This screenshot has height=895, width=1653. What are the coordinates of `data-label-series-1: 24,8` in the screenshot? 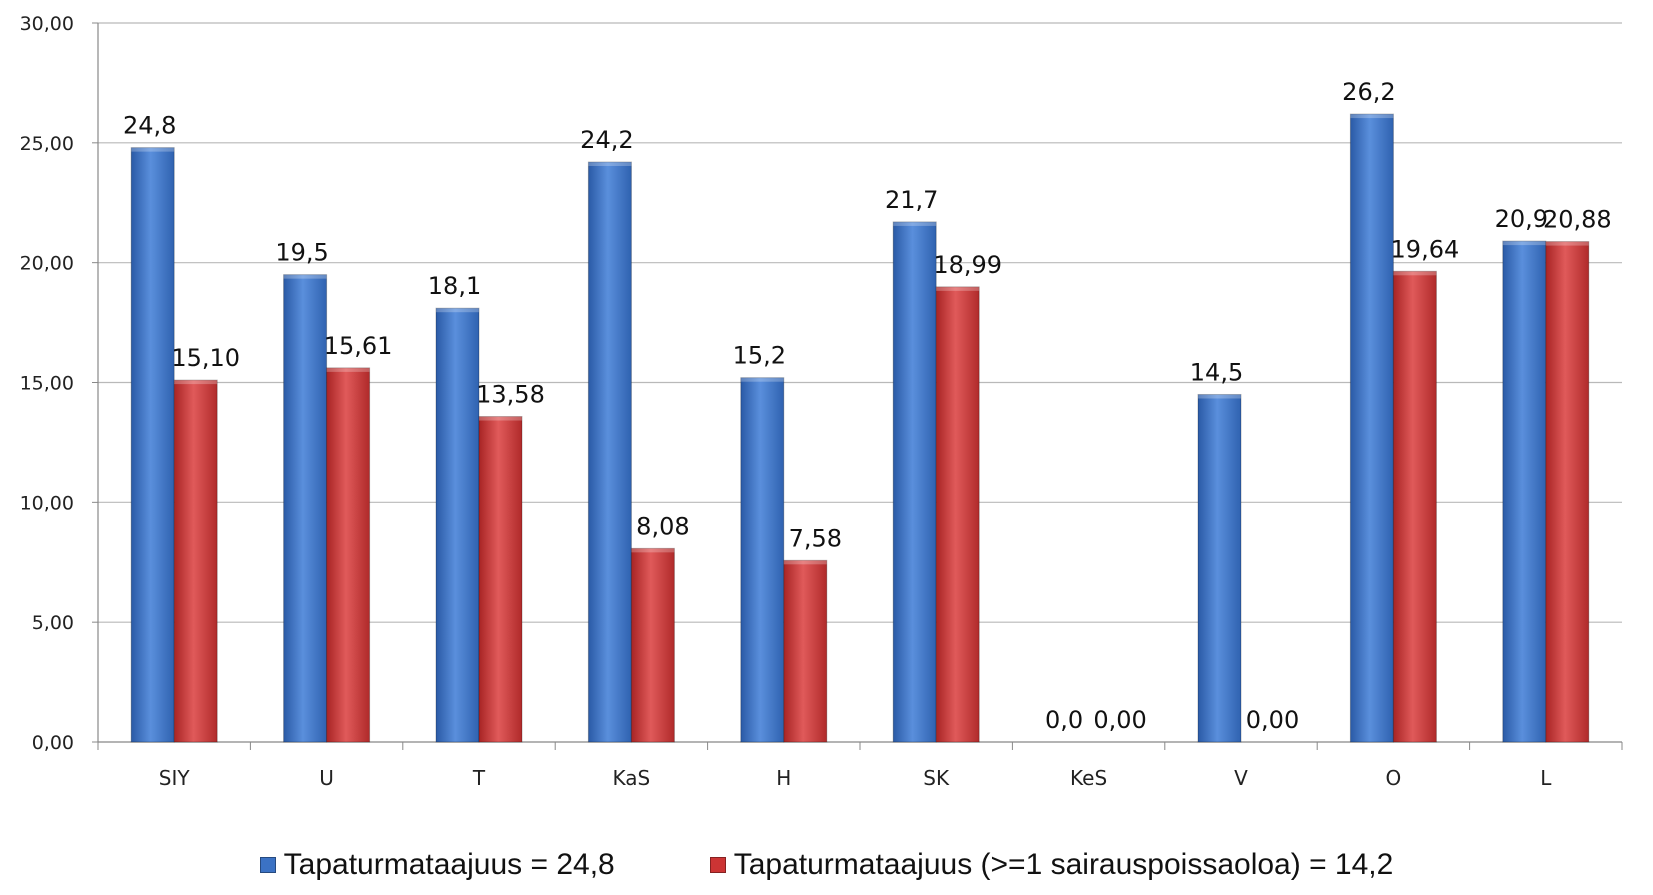 It's located at (149, 126).